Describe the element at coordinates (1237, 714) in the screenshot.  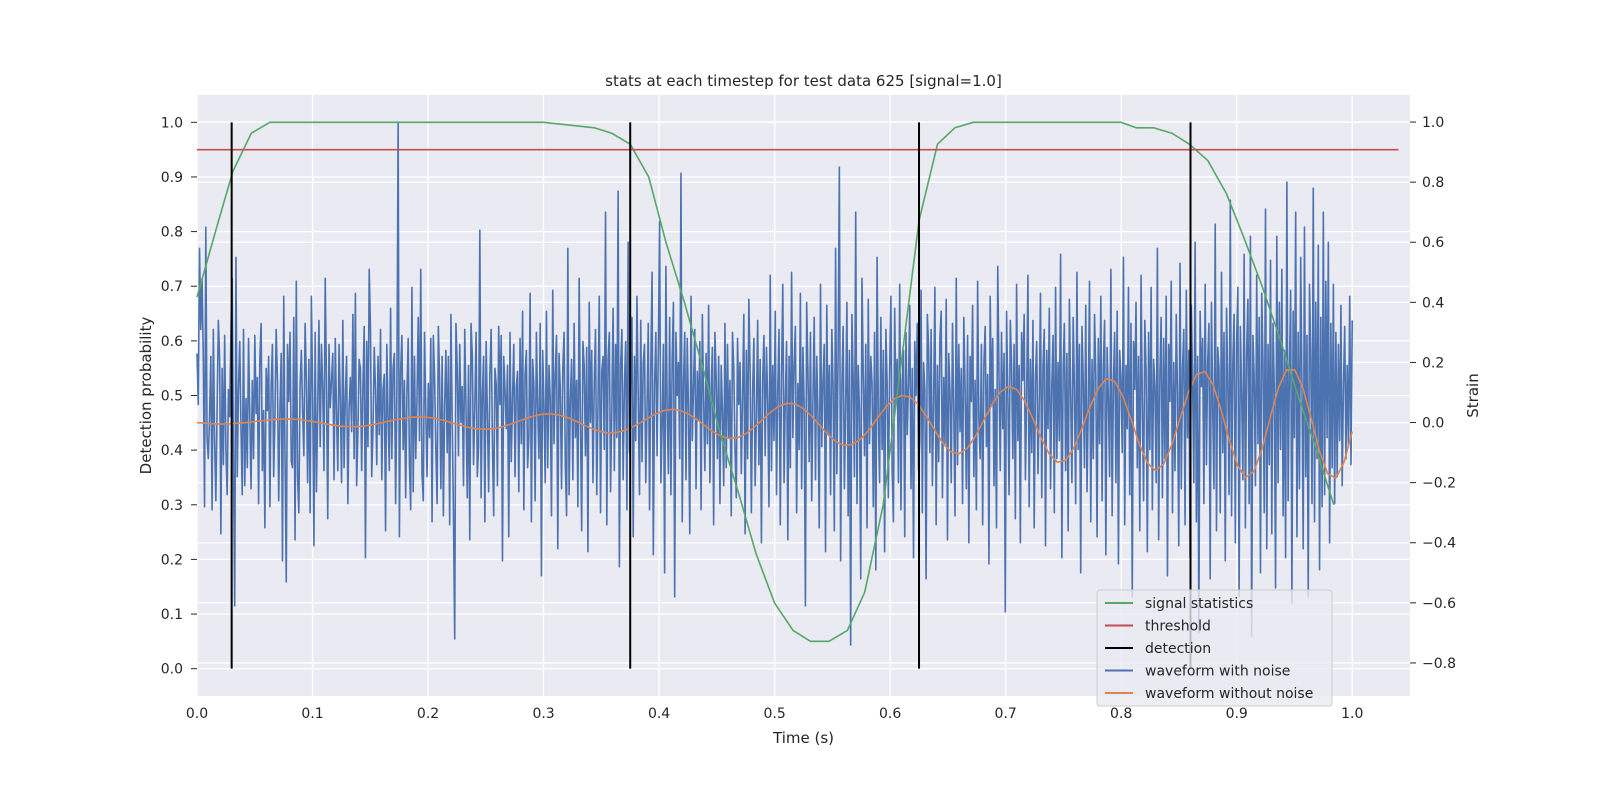
I see `x-tick-label: 0.9` at that location.